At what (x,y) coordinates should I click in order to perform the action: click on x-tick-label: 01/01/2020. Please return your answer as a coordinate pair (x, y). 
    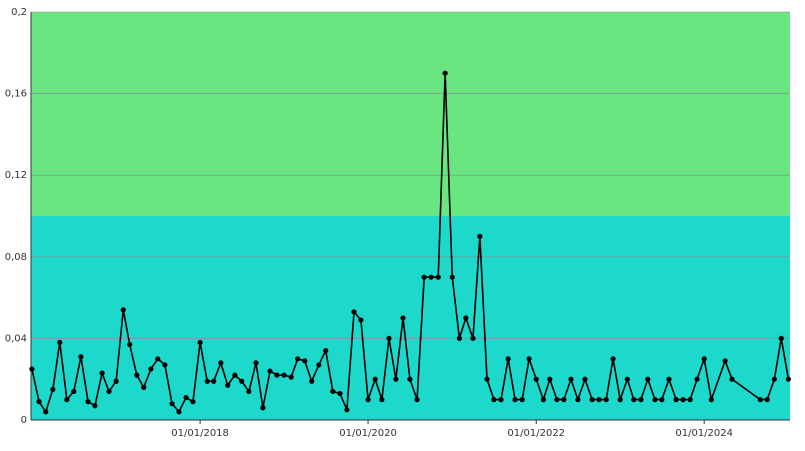
    Looking at the image, I should click on (368, 433).